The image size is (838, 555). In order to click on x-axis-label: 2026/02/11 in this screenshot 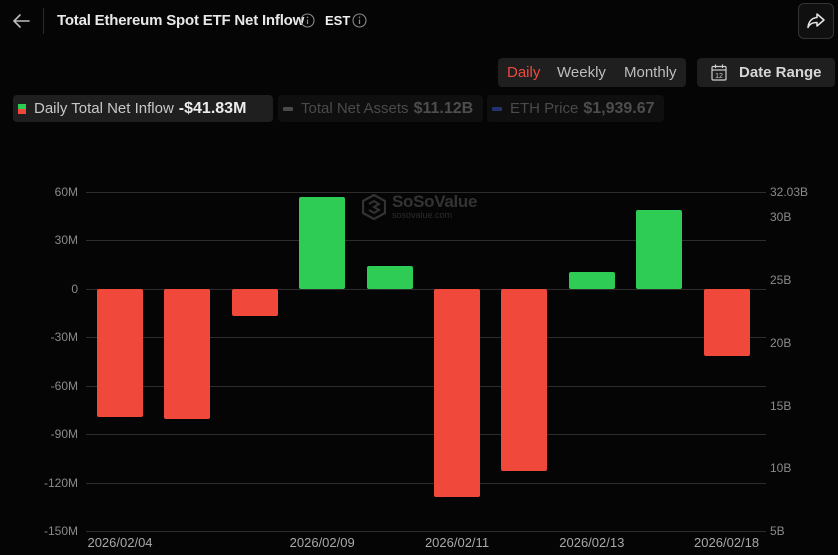, I will do `click(457, 542)`.